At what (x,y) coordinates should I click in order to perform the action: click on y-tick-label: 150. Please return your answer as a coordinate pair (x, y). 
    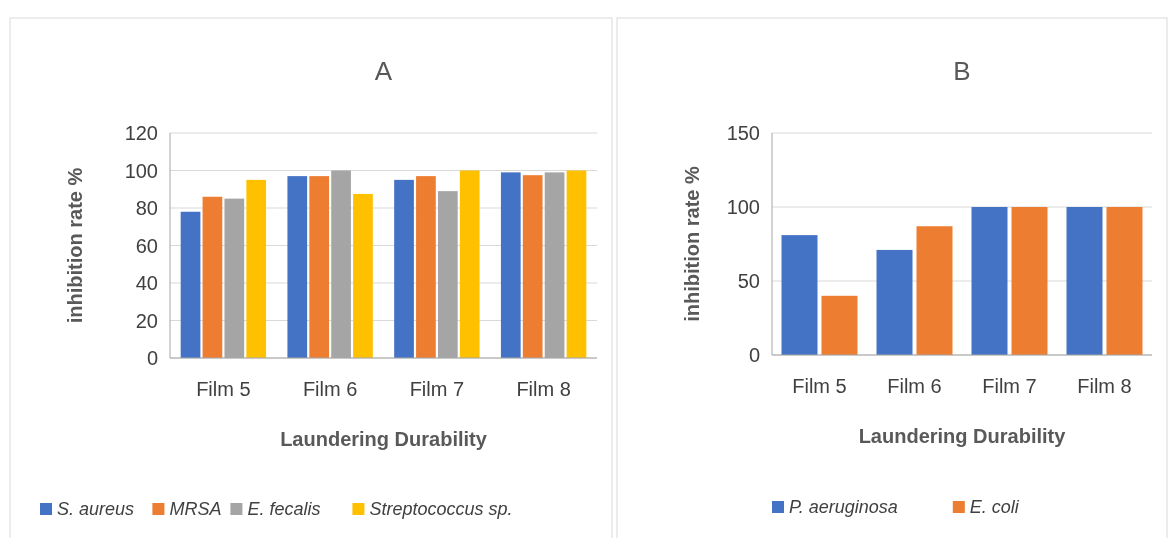
    Looking at the image, I should click on (743, 133).